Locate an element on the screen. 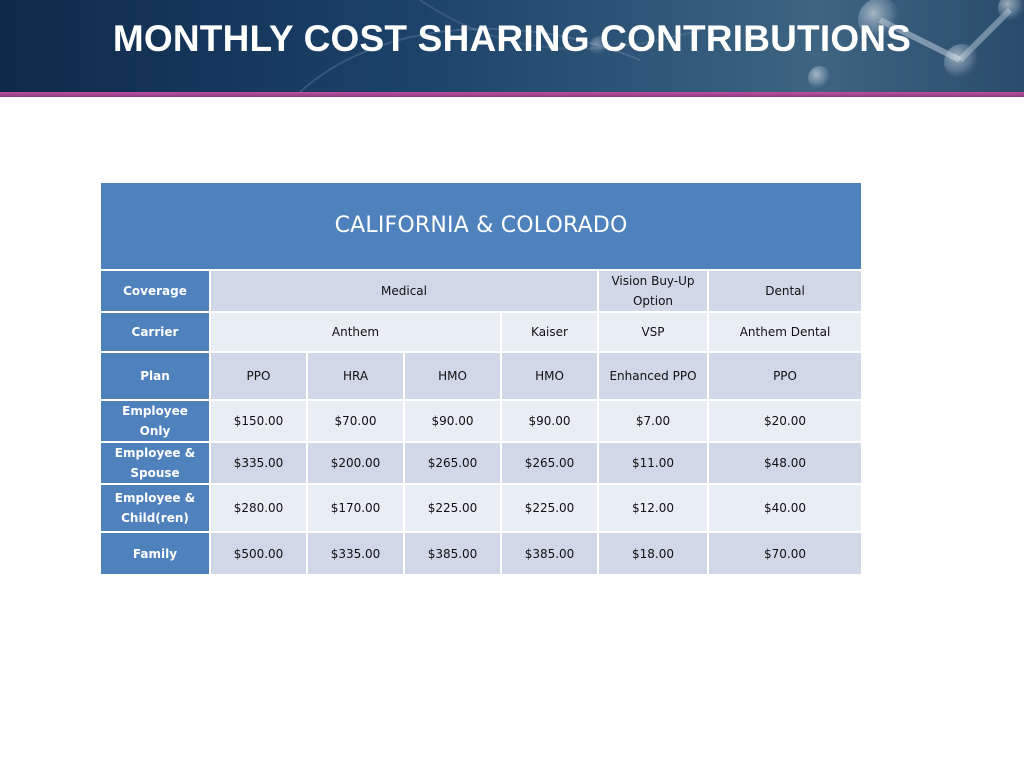 The width and height of the screenshot is (1024, 768). coverage-label: Coverage is located at coordinates (155, 291).